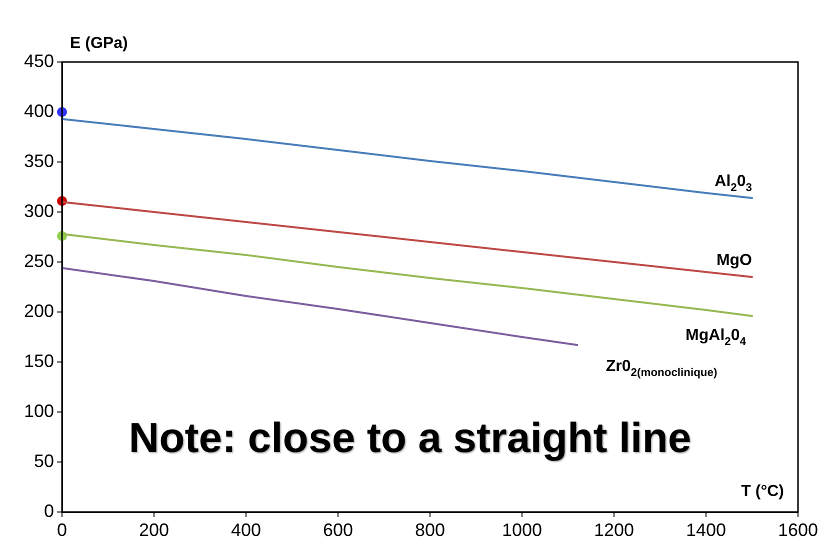 The height and width of the screenshot is (546, 823). I want to click on y-tick-label: 450, so click(39, 60).